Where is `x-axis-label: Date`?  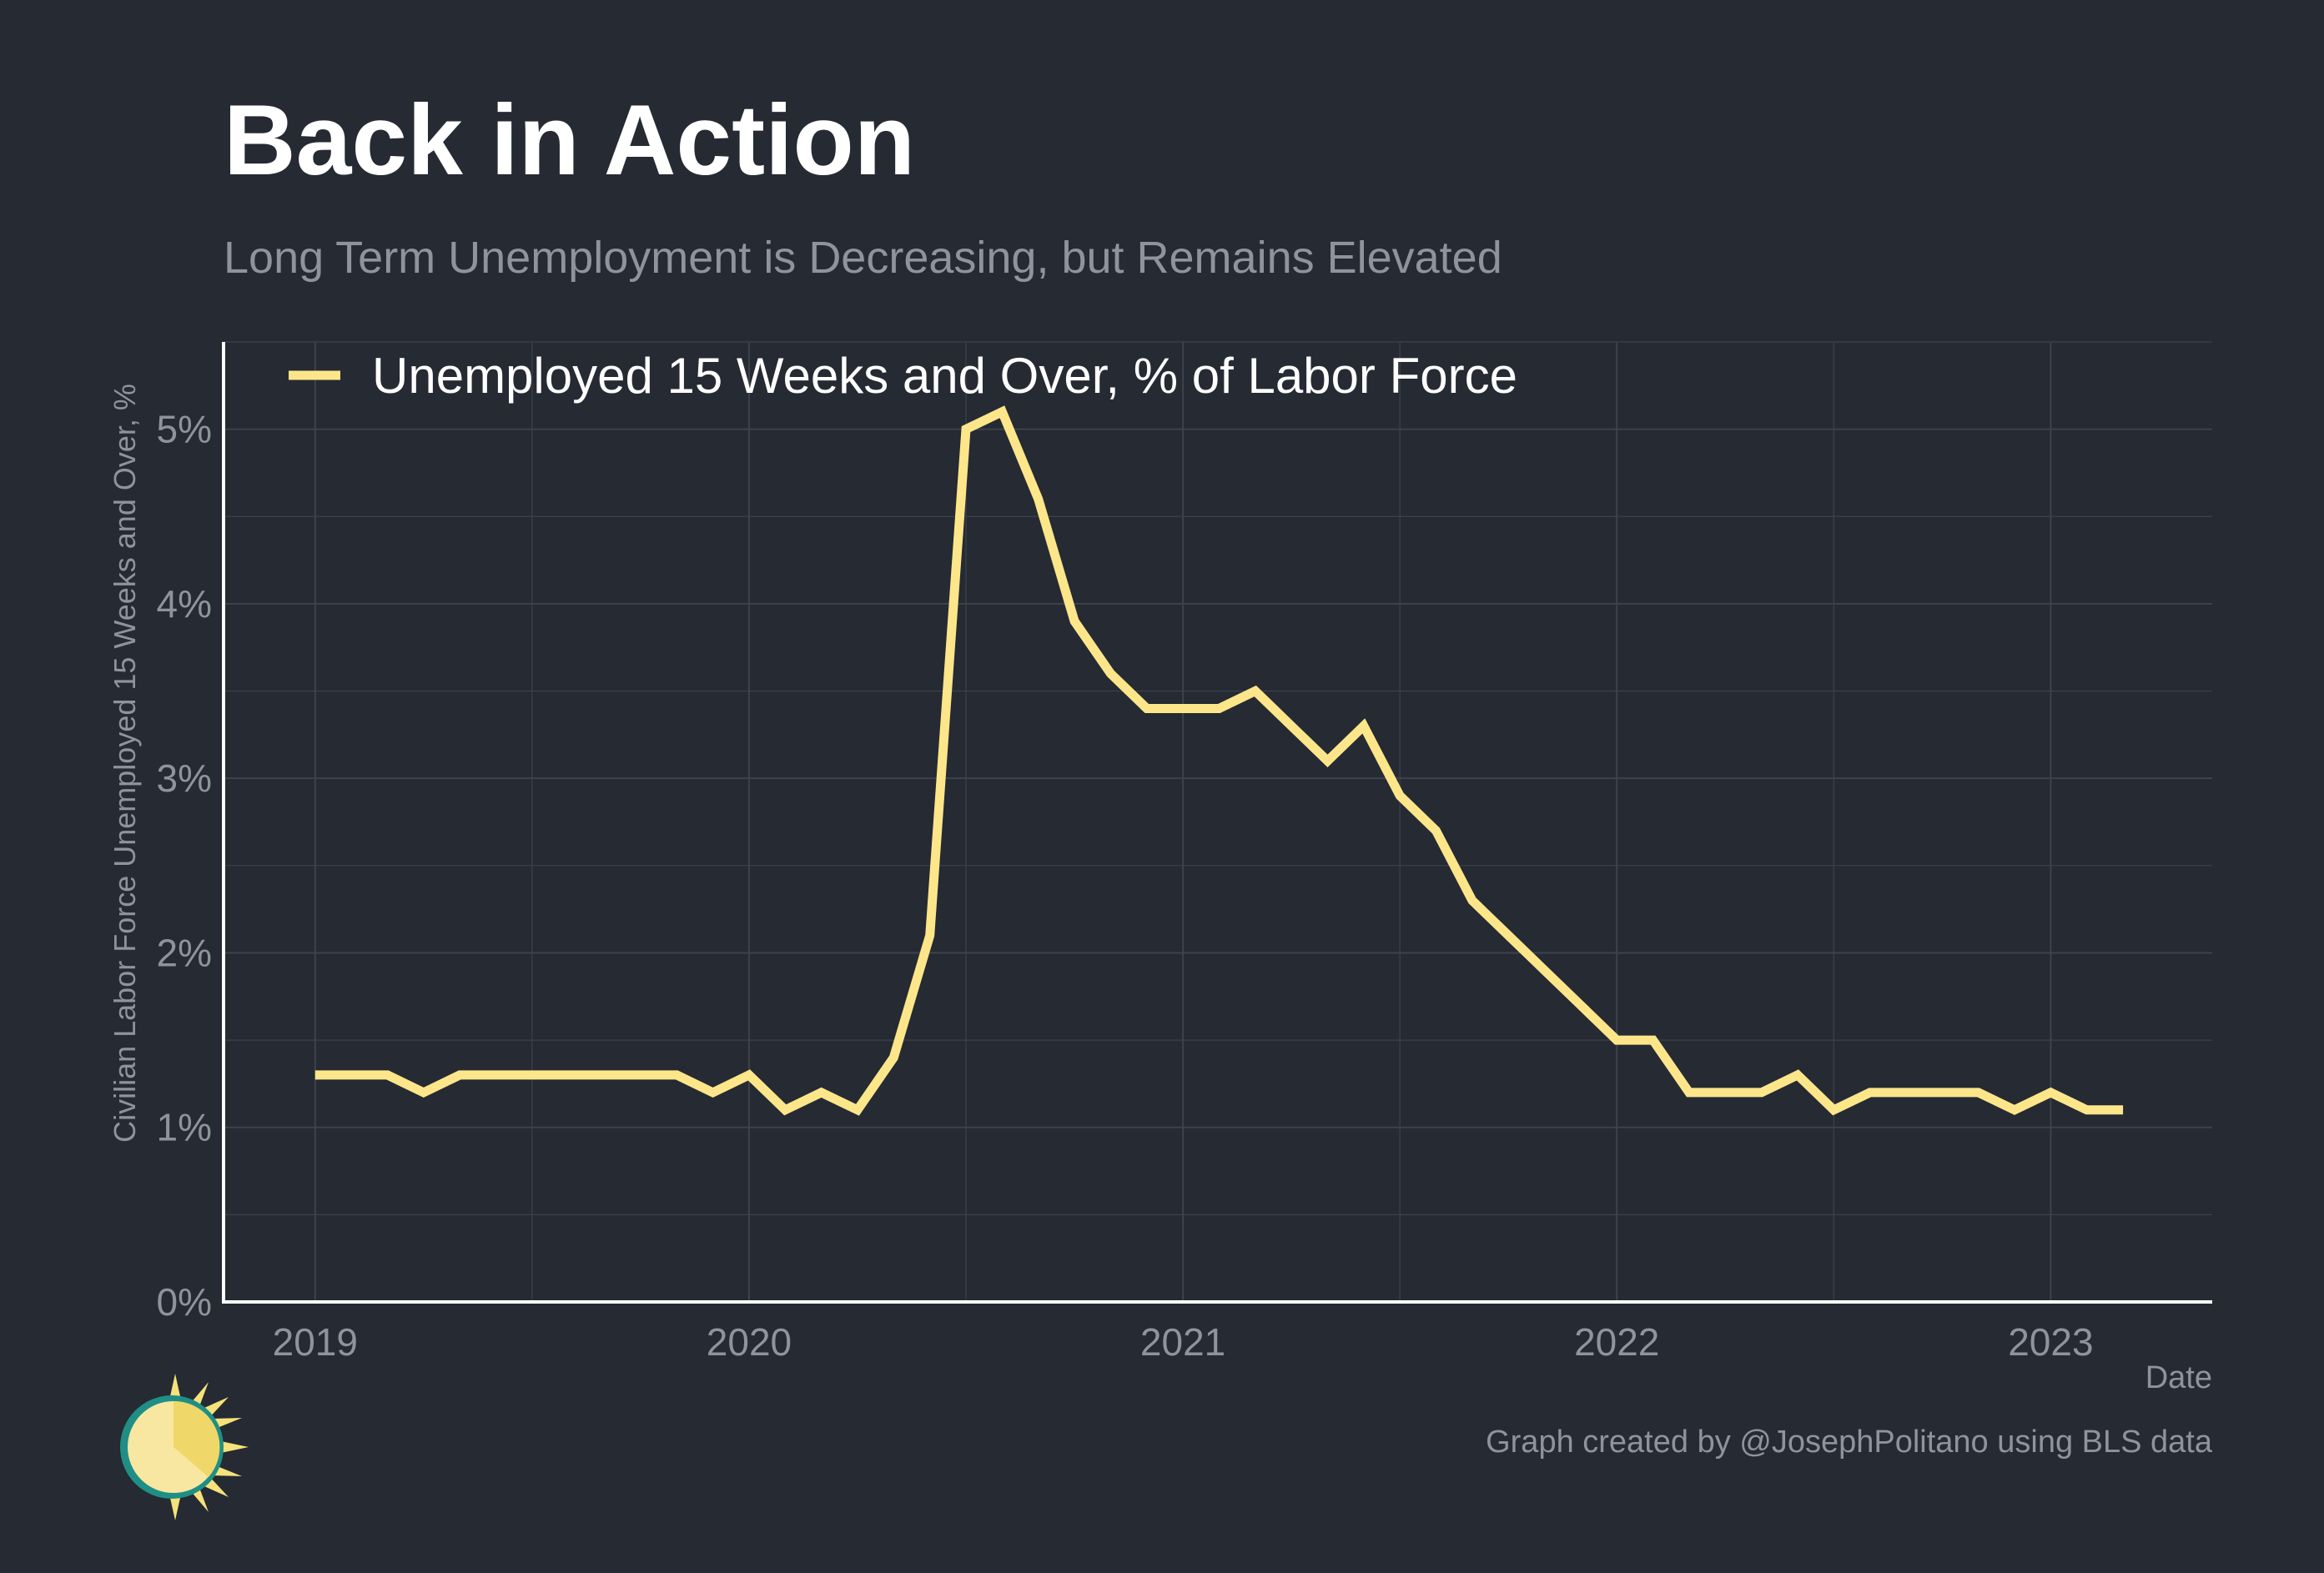 x-axis-label: Date is located at coordinates (2178, 1377).